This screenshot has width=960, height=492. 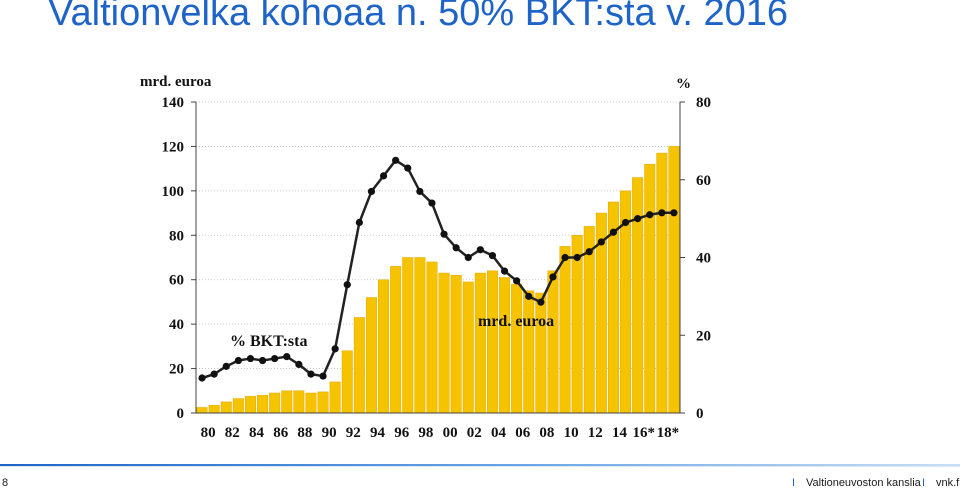 What do you see at coordinates (703, 259) in the screenshot?
I see `right-tick-label: 40` at bounding box center [703, 259].